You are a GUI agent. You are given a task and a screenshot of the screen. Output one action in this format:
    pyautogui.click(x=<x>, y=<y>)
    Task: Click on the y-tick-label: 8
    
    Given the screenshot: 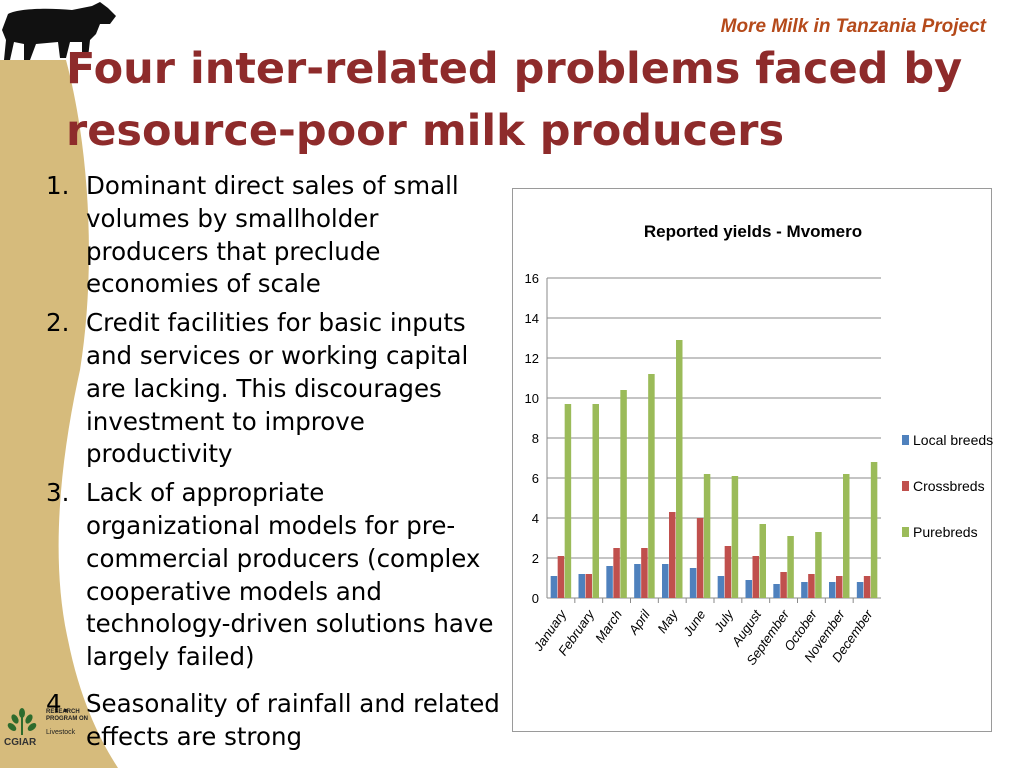 What is the action you would take?
    pyautogui.click(x=535, y=438)
    